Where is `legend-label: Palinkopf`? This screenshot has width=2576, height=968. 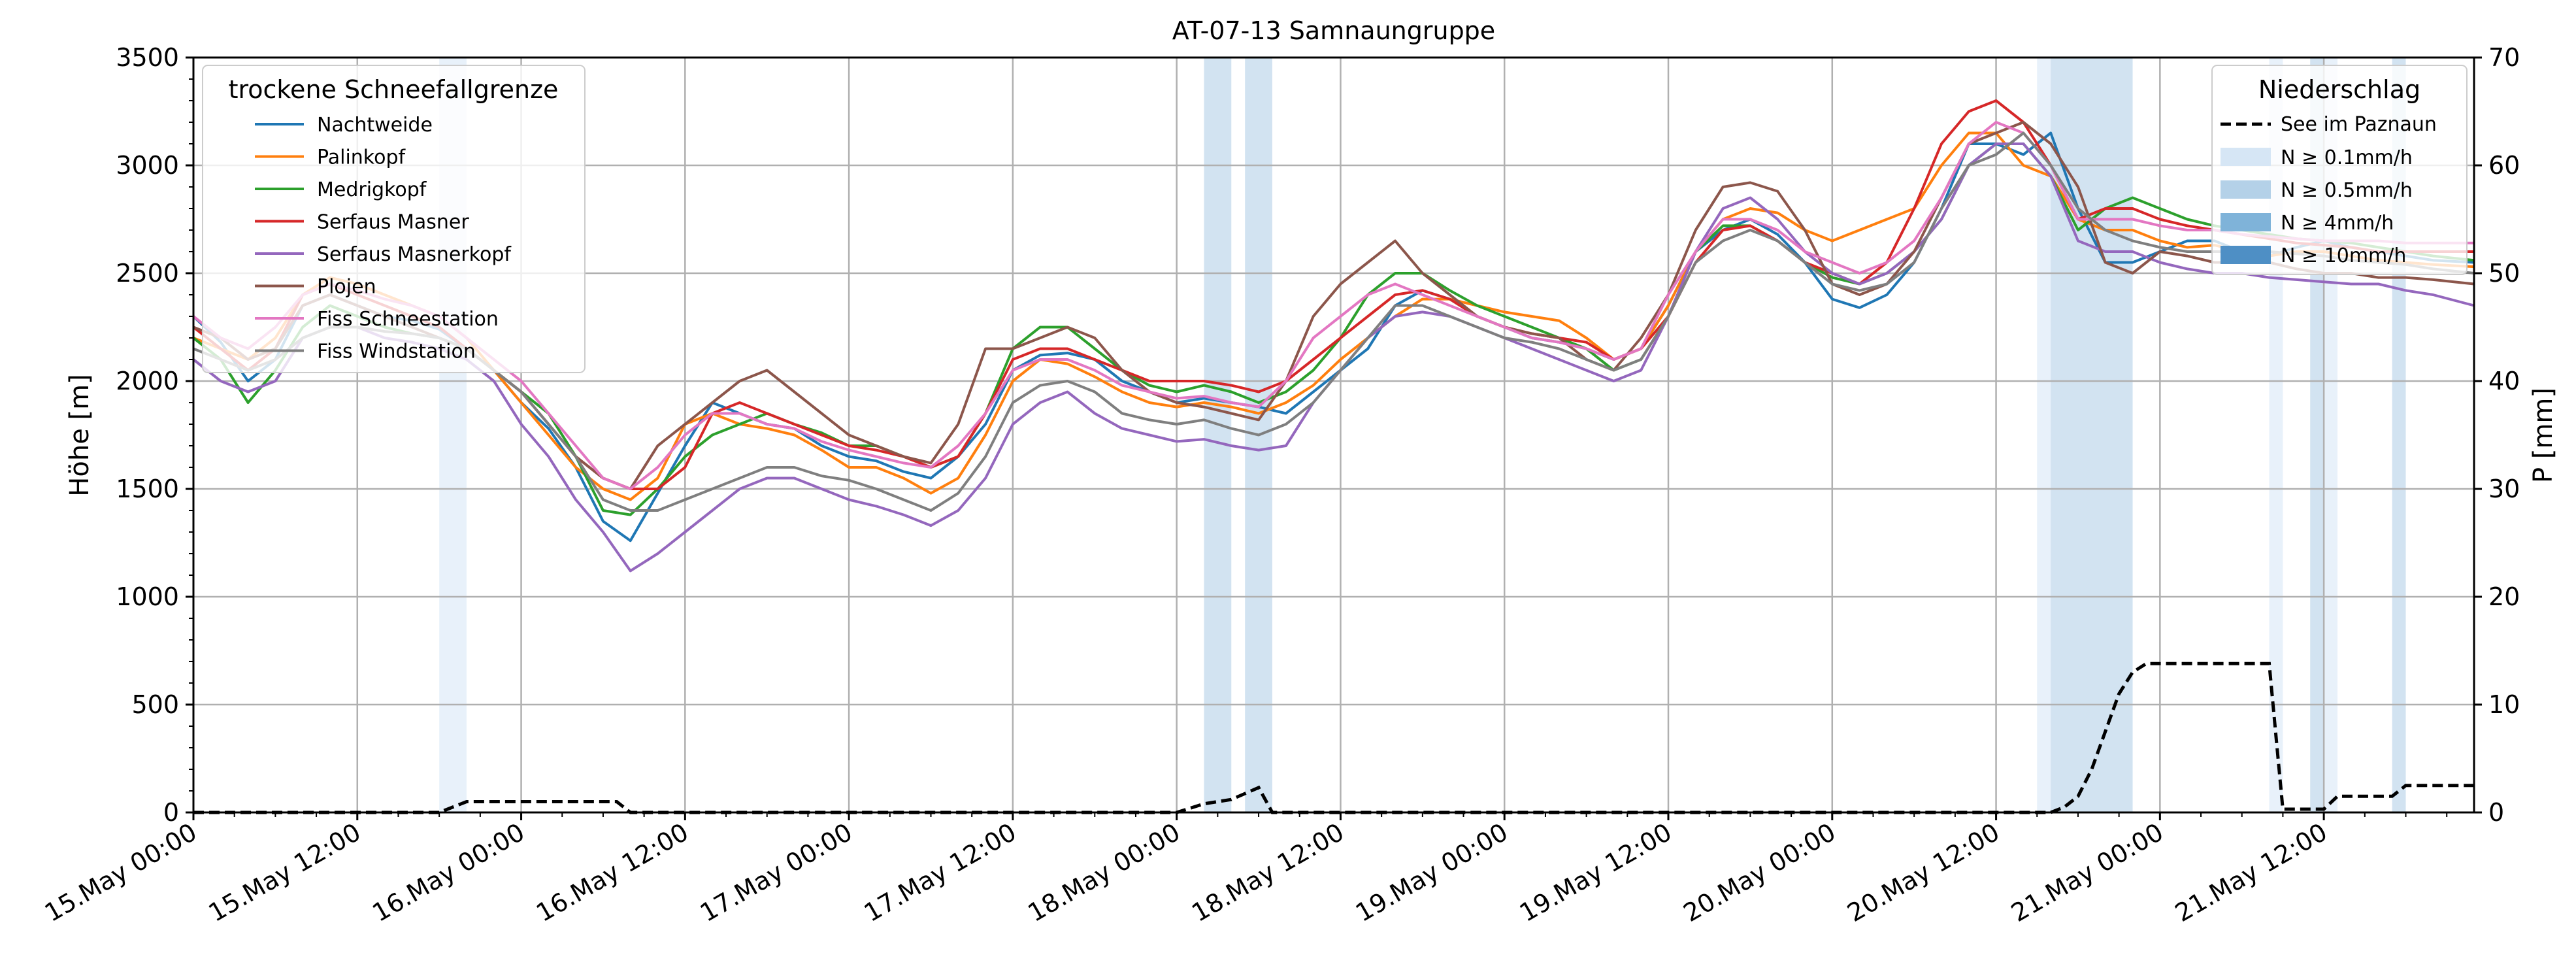 legend-label: Palinkopf is located at coordinates (361, 157).